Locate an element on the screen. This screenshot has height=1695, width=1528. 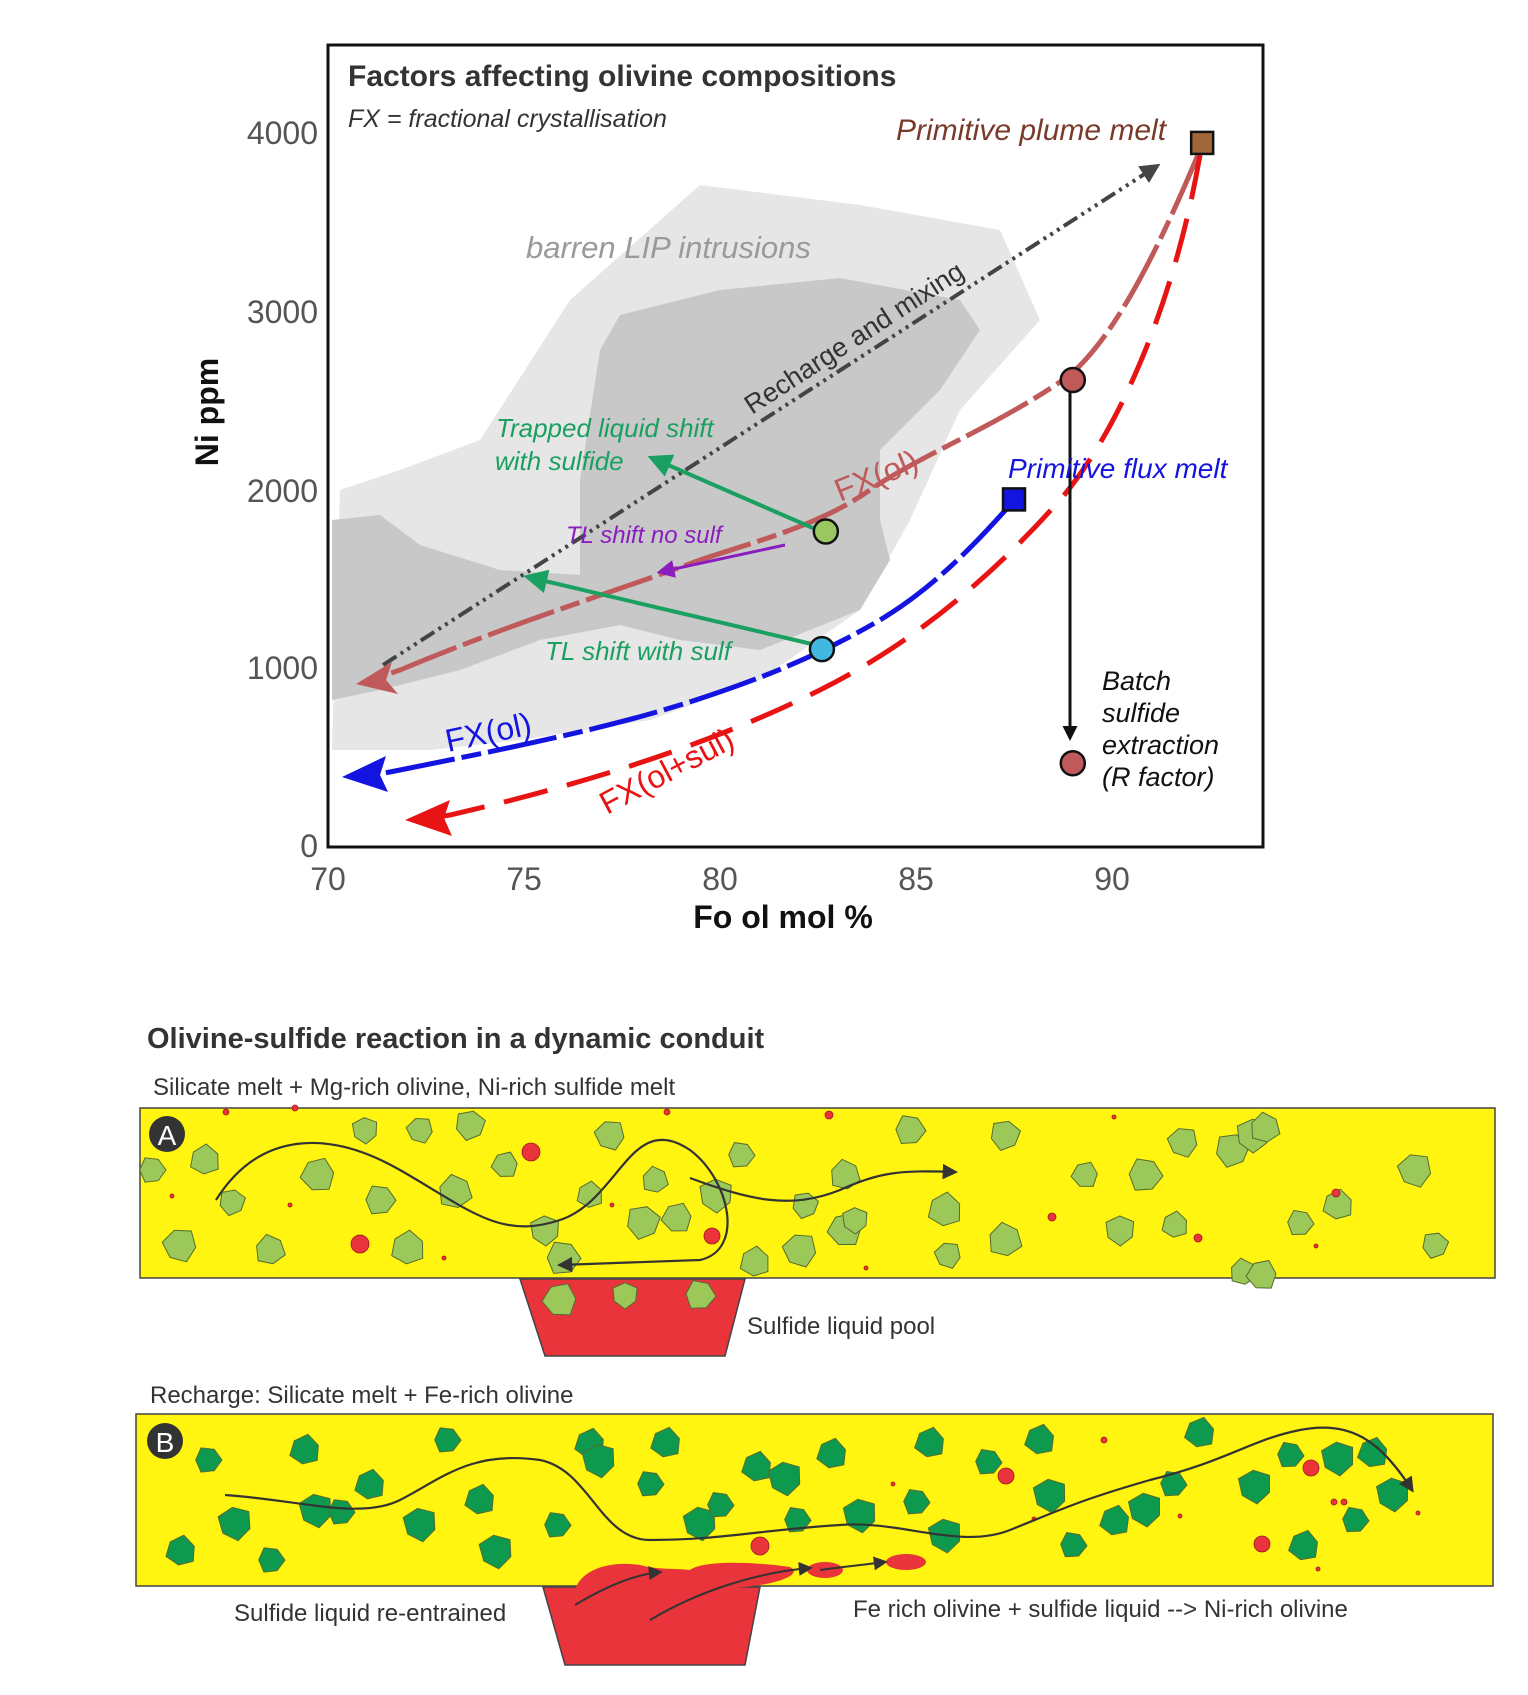
panel-b-badge is located at coordinates (165, 1441).